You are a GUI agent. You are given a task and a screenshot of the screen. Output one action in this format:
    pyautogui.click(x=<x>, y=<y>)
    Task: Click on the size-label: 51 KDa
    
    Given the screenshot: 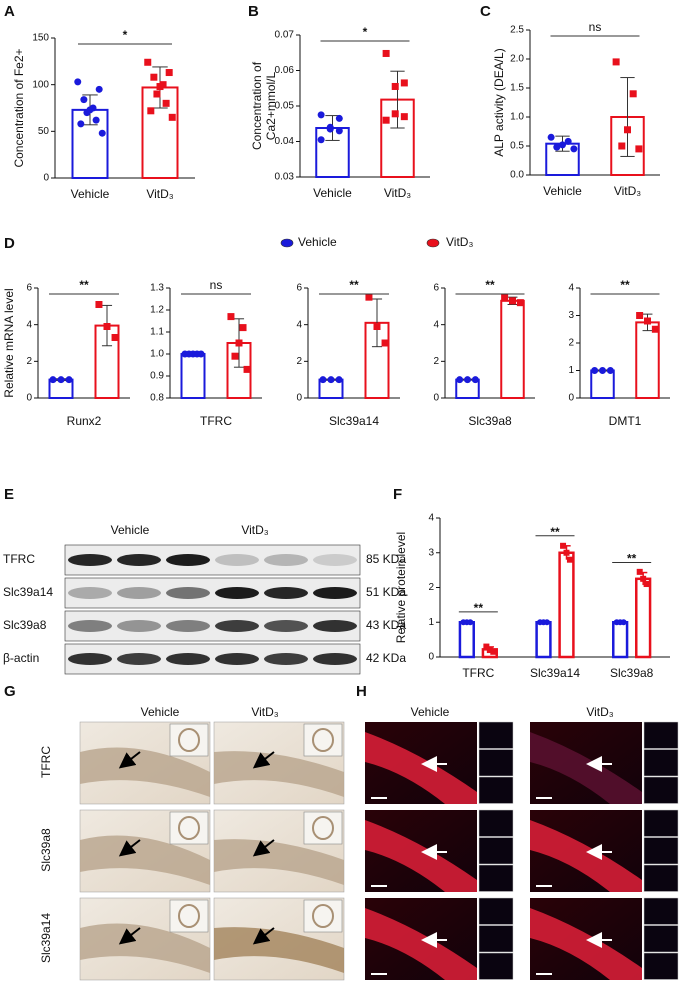 What is the action you would take?
    pyautogui.click(x=386, y=592)
    